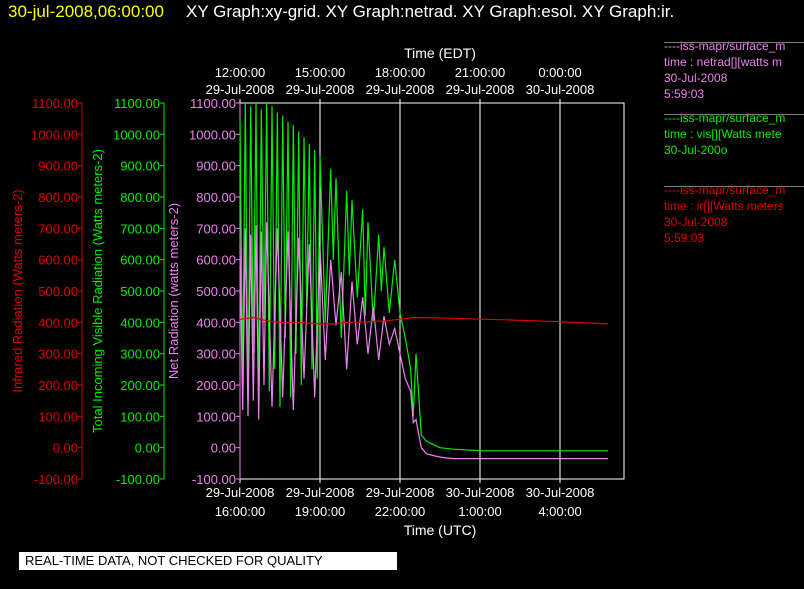 Image resolution: width=804 pixels, height=589 pixels. What do you see at coordinates (480, 72) in the screenshot?
I see `top-tick-time-label: 21:00:00` at bounding box center [480, 72].